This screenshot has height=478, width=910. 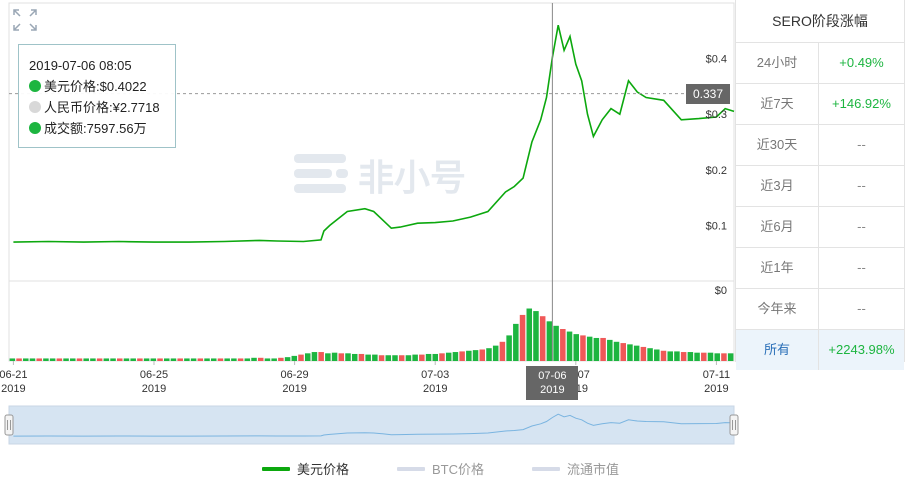 What do you see at coordinates (861, 103) in the screenshot?
I see `period-change: +146.92%` at bounding box center [861, 103].